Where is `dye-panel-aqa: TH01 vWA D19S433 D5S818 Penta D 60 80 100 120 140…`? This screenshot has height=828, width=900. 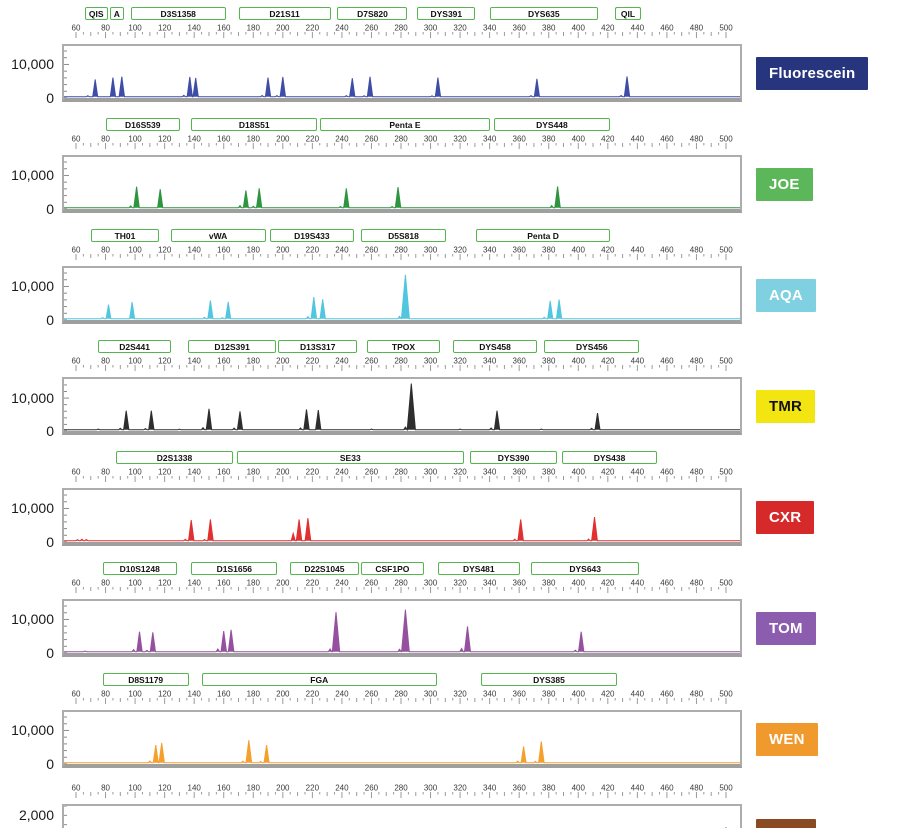
dye-panel-aqa: TH01 vWA D19S433 D5S818 Penta D 60 80 100 120 140… is located at coordinates (450, 278).